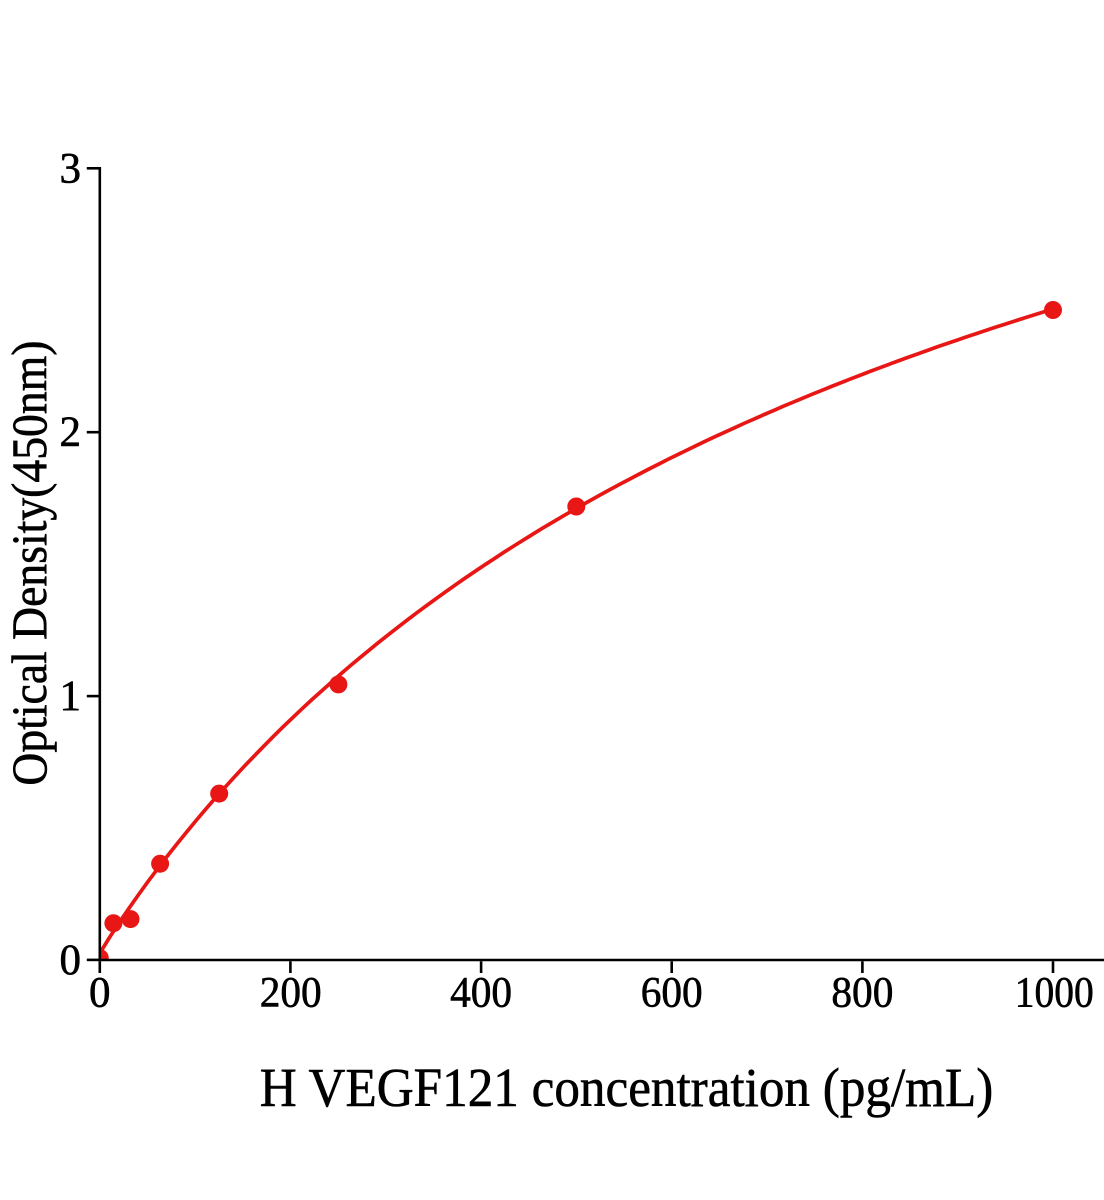  What do you see at coordinates (672, 993) in the screenshot?
I see `svg-text: 600` at bounding box center [672, 993].